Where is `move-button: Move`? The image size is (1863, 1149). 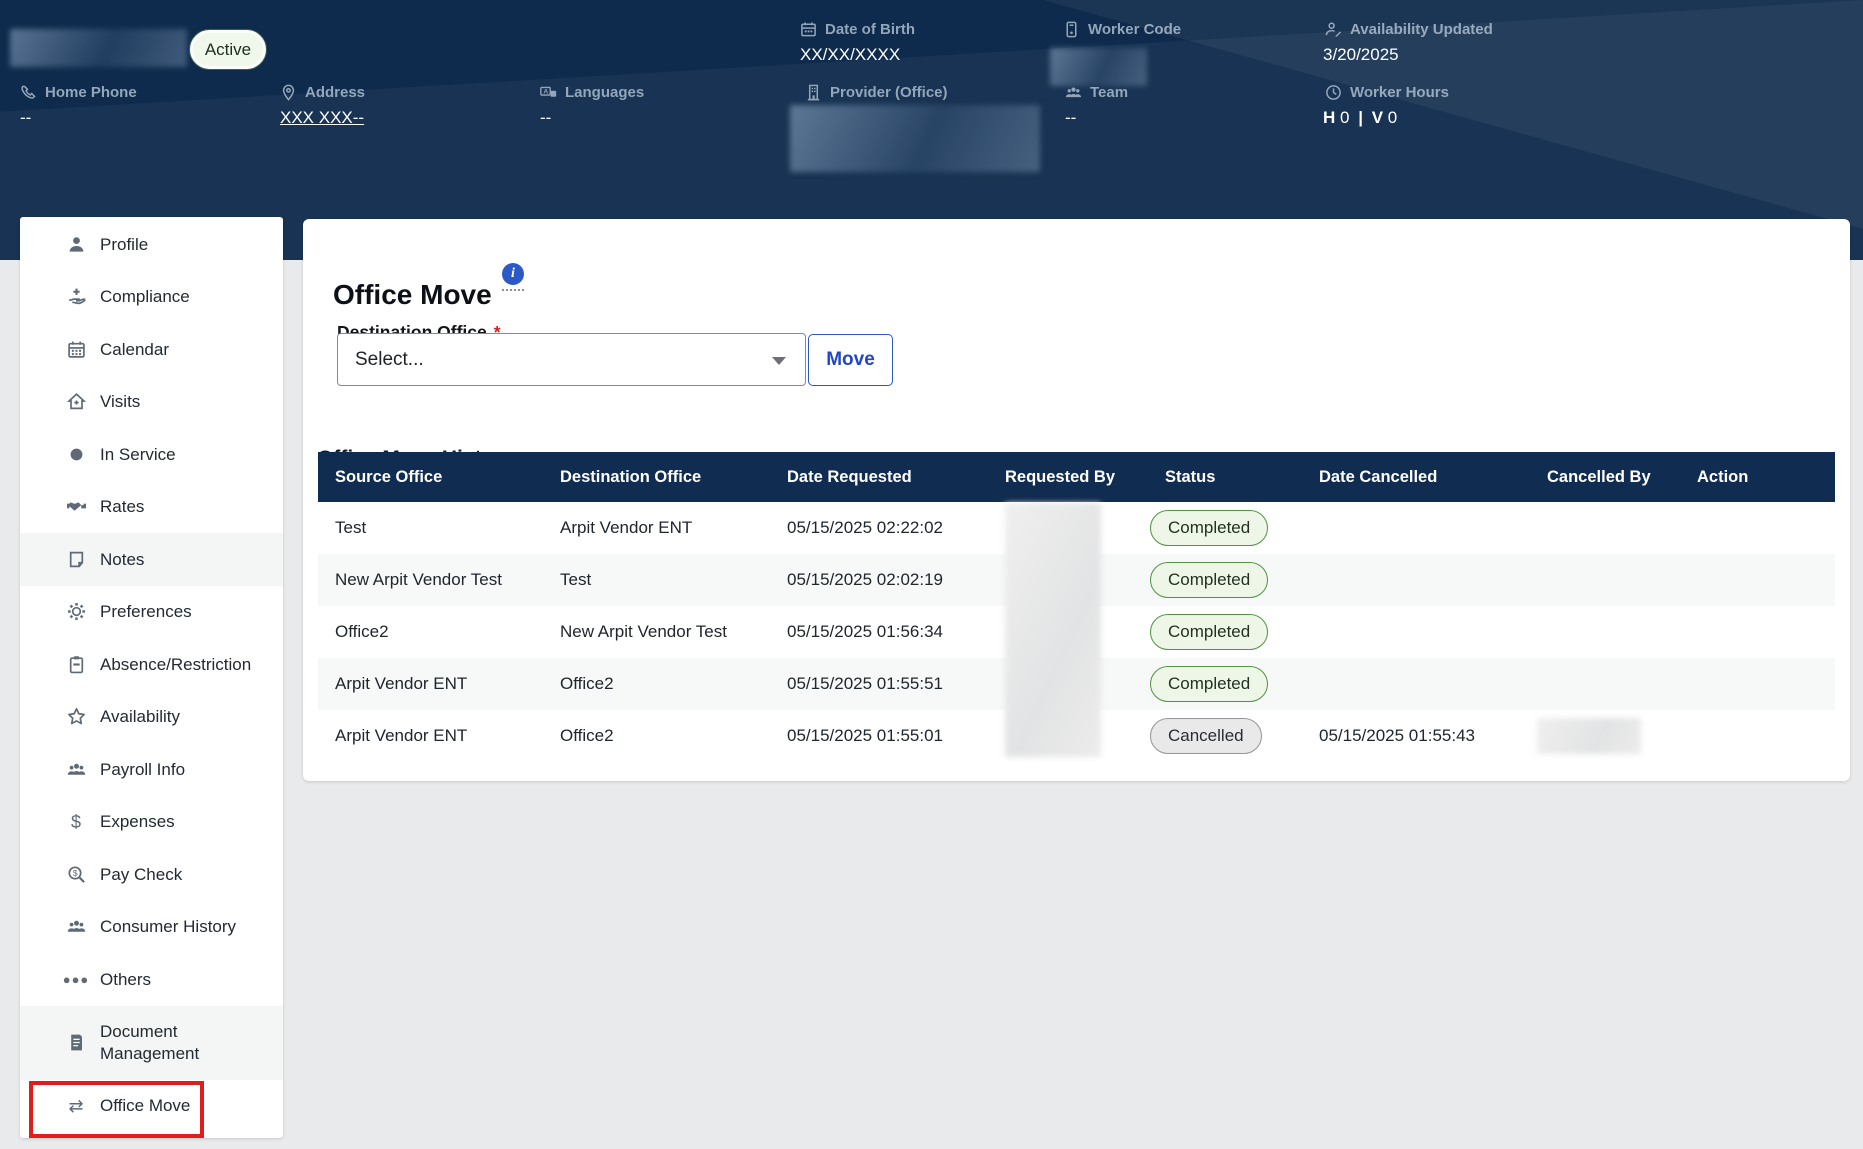 move-button: Move is located at coordinates (850, 360).